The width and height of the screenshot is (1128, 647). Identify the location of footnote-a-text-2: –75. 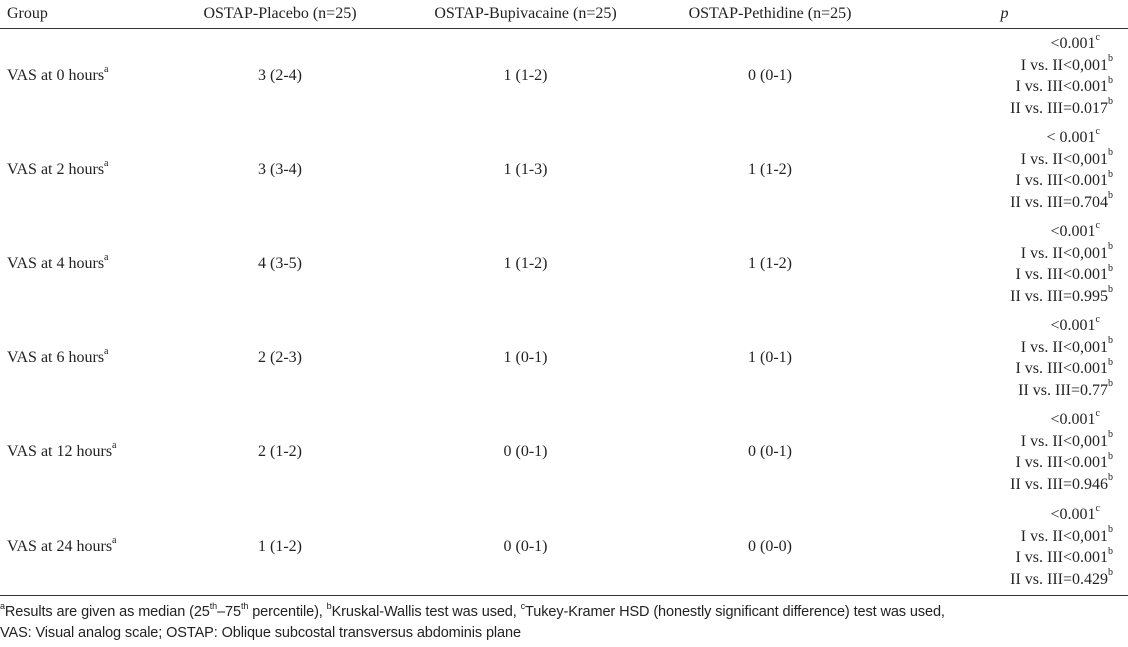
(229, 612).